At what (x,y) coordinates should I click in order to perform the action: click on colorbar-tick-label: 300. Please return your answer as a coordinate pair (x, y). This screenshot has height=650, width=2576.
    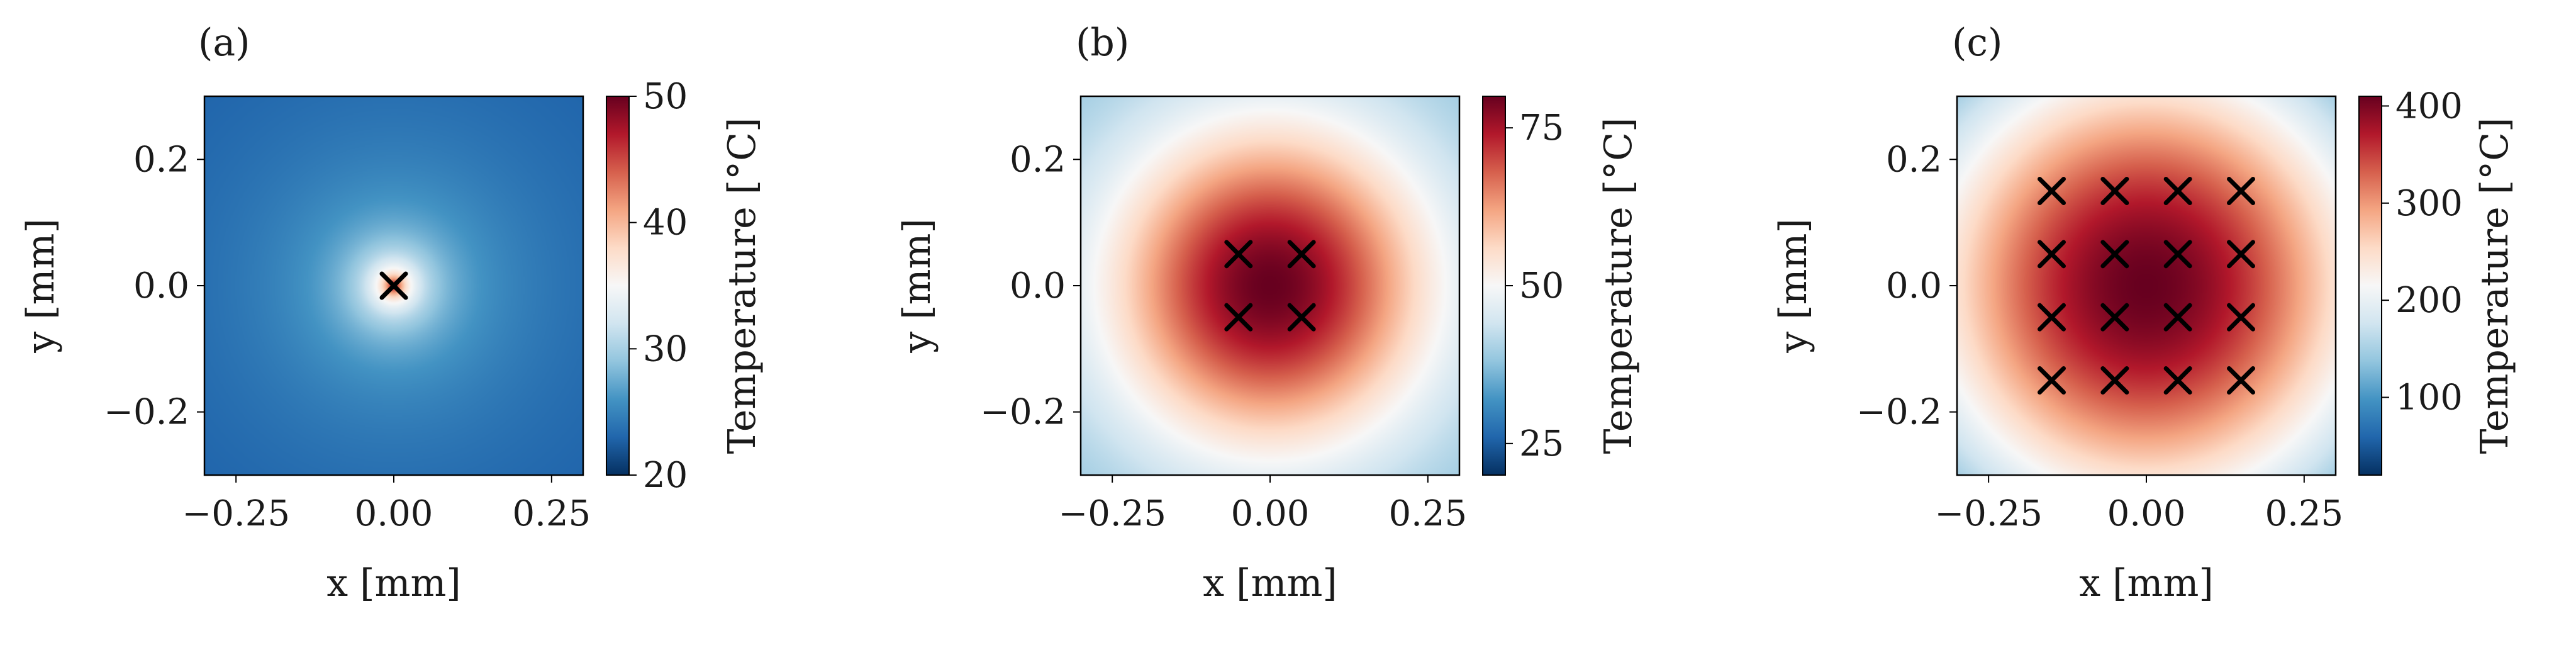
    Looking at the image, I should click on (2429, 203).